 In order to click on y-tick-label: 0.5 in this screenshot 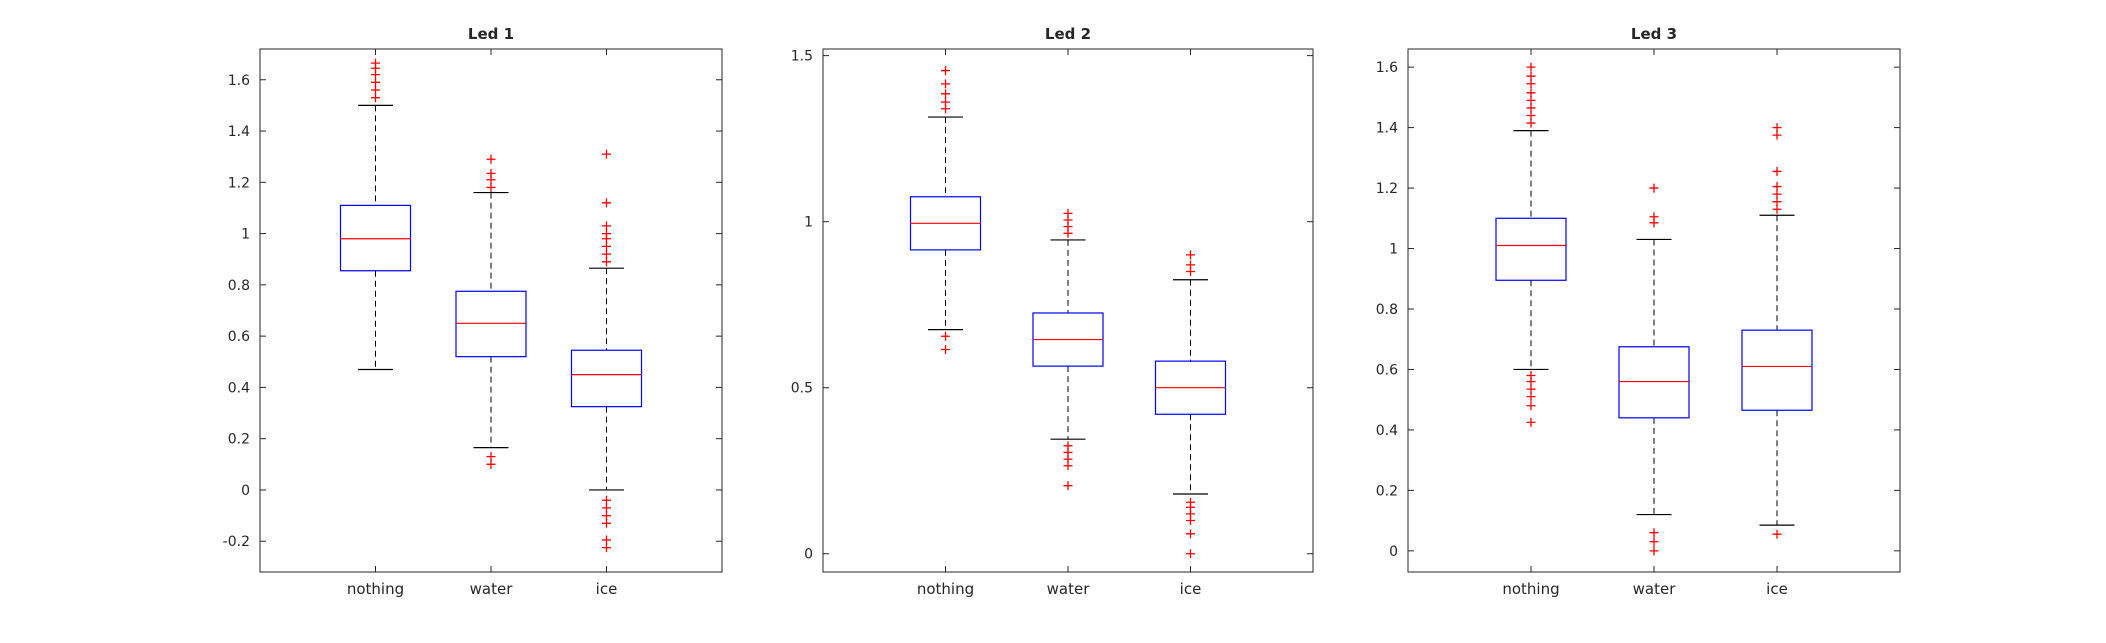, I will do `click(802, 389)`.